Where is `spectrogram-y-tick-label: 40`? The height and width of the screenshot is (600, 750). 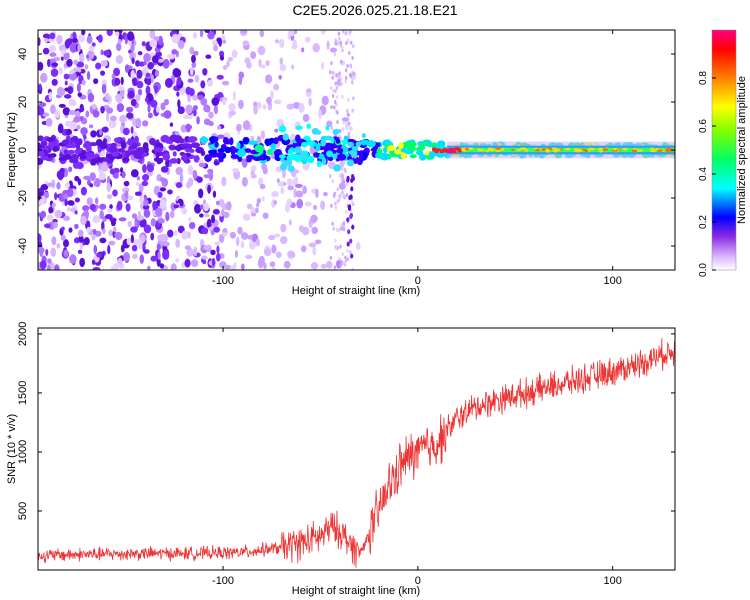 spectrogram-y-tick-label: 40 is located at coordinates (23, 54).